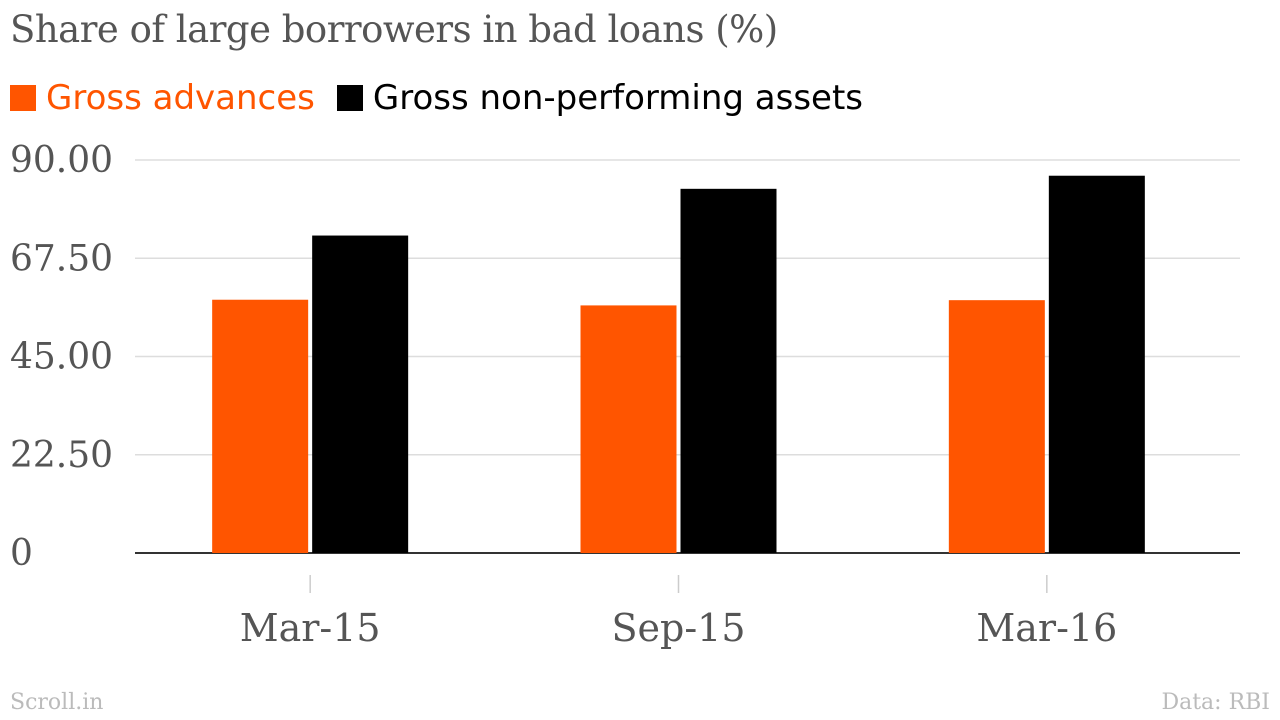 This screenshot has height=720, width=1280. Describe the element at coordinates (21, 553) in the screenshot. I see `y-tick-label: 0` at that location.